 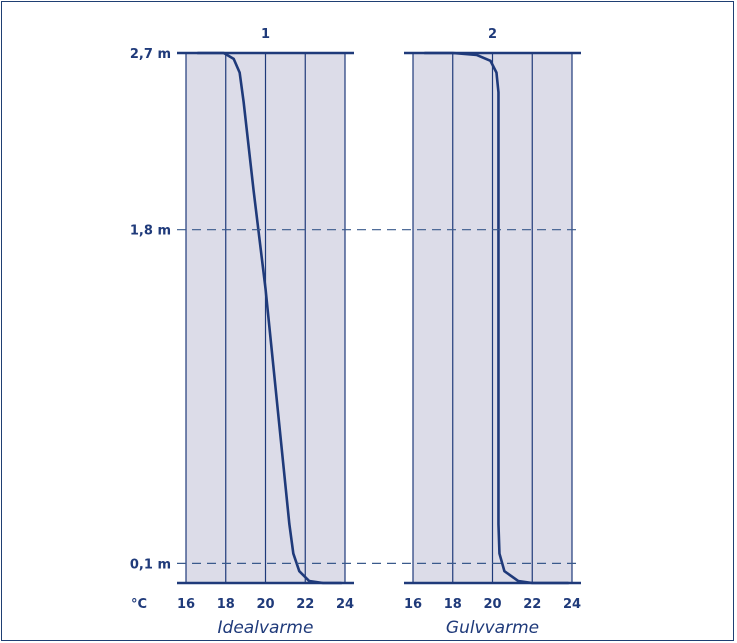 I want to click on panel-2-x-tick-24: 24, so click(x=572, y=604).